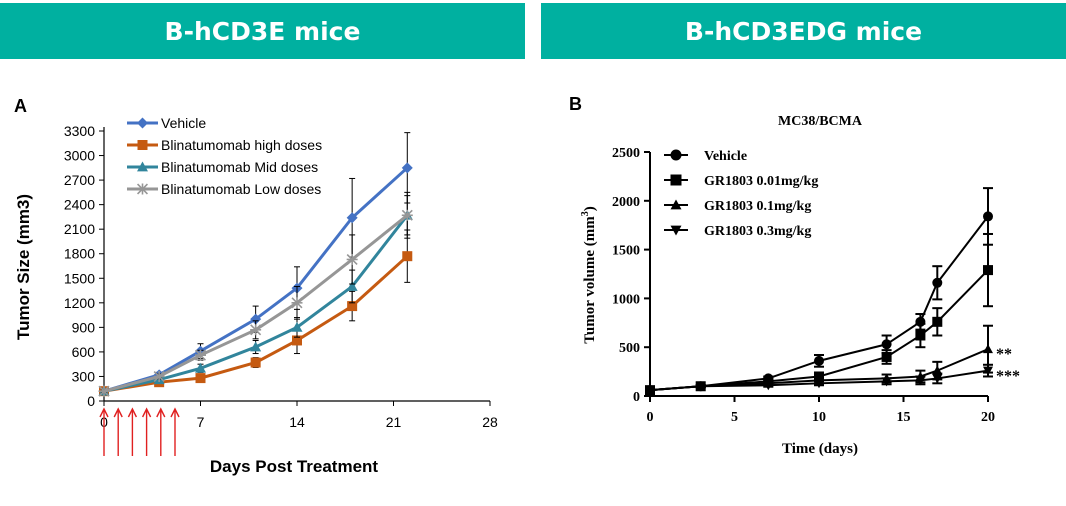 This screenshot has height=506, width=1066. I want to click on y-tick-label-a-4: 1200, so click(79, 303).